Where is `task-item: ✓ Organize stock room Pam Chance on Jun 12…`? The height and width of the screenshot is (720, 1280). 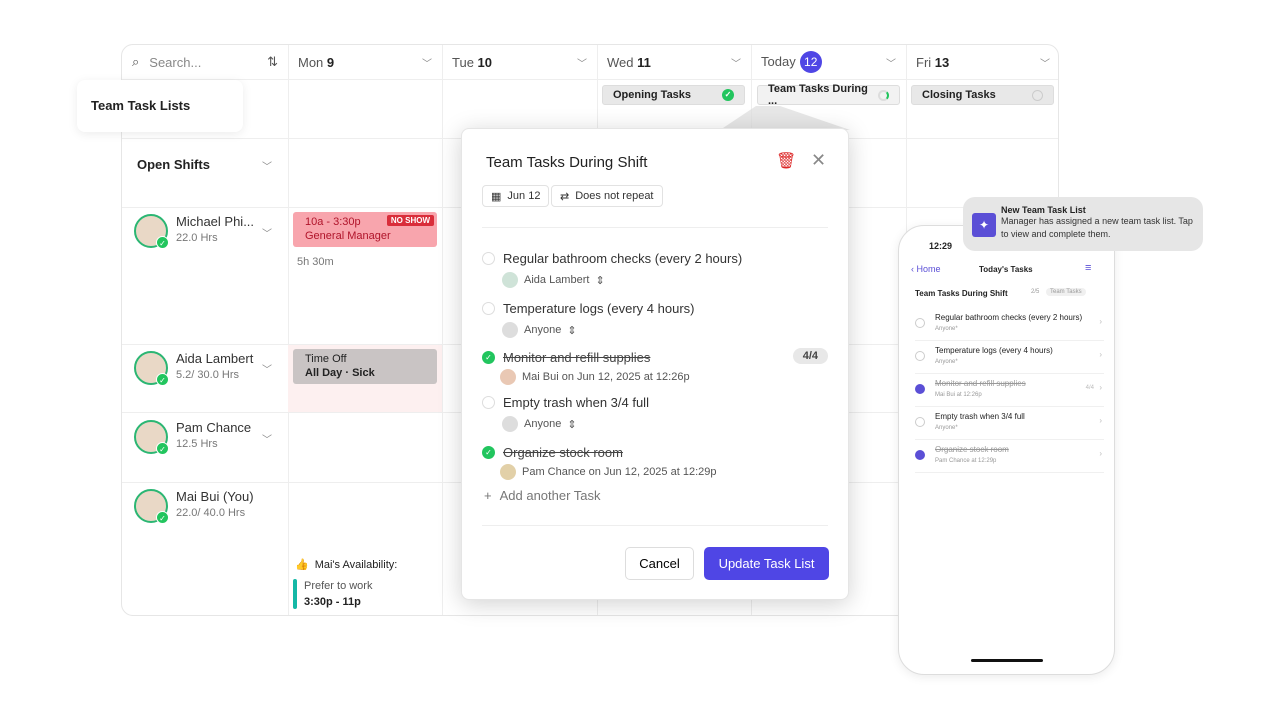
task-item: ✓ Organize stock room Pam Chance on Jun 12… is located at coordinates (655, 462).